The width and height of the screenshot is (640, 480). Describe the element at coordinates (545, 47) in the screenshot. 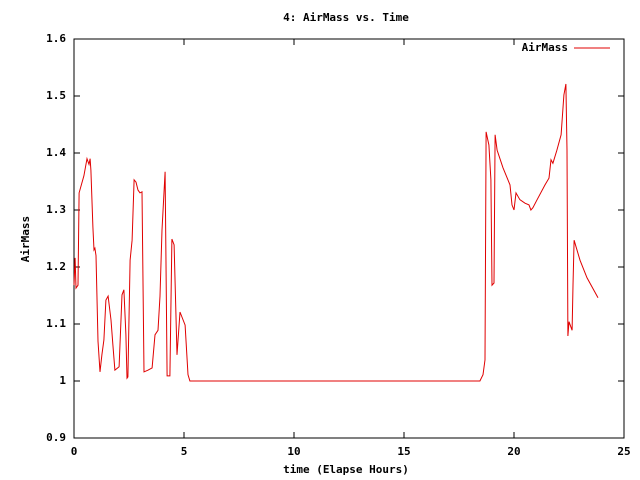

I see `legend-label: AirMass` at that location.